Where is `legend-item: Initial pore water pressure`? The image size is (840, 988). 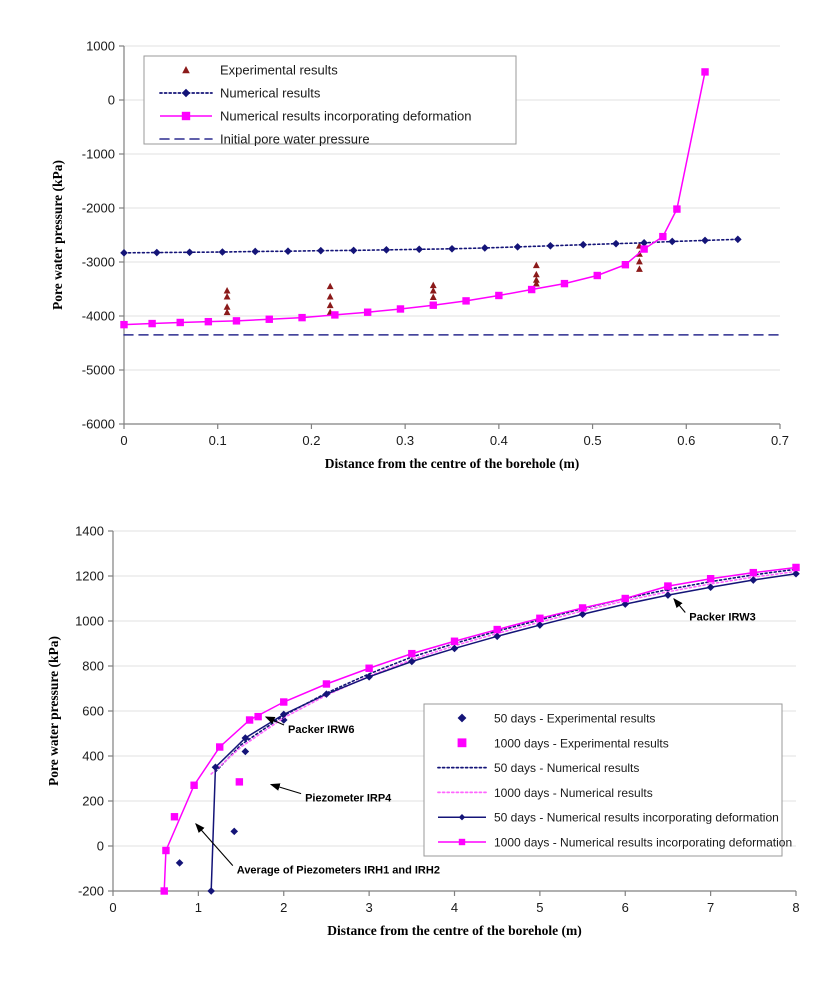 legend-item: Initial pore water pressure is located at coordinates (264, 139).